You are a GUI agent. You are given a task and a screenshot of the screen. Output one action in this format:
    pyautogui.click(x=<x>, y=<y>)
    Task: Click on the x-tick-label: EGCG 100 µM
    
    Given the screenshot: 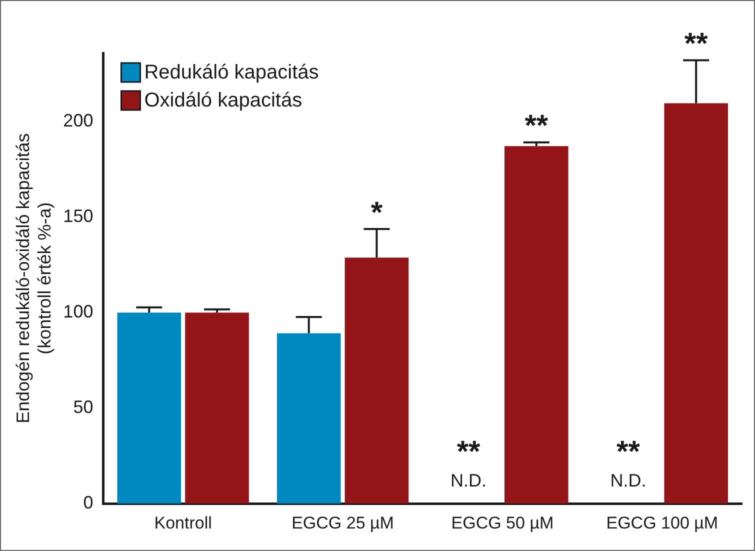 What is the action you would take?
    pyautogui.click(x=662, y=522)
    